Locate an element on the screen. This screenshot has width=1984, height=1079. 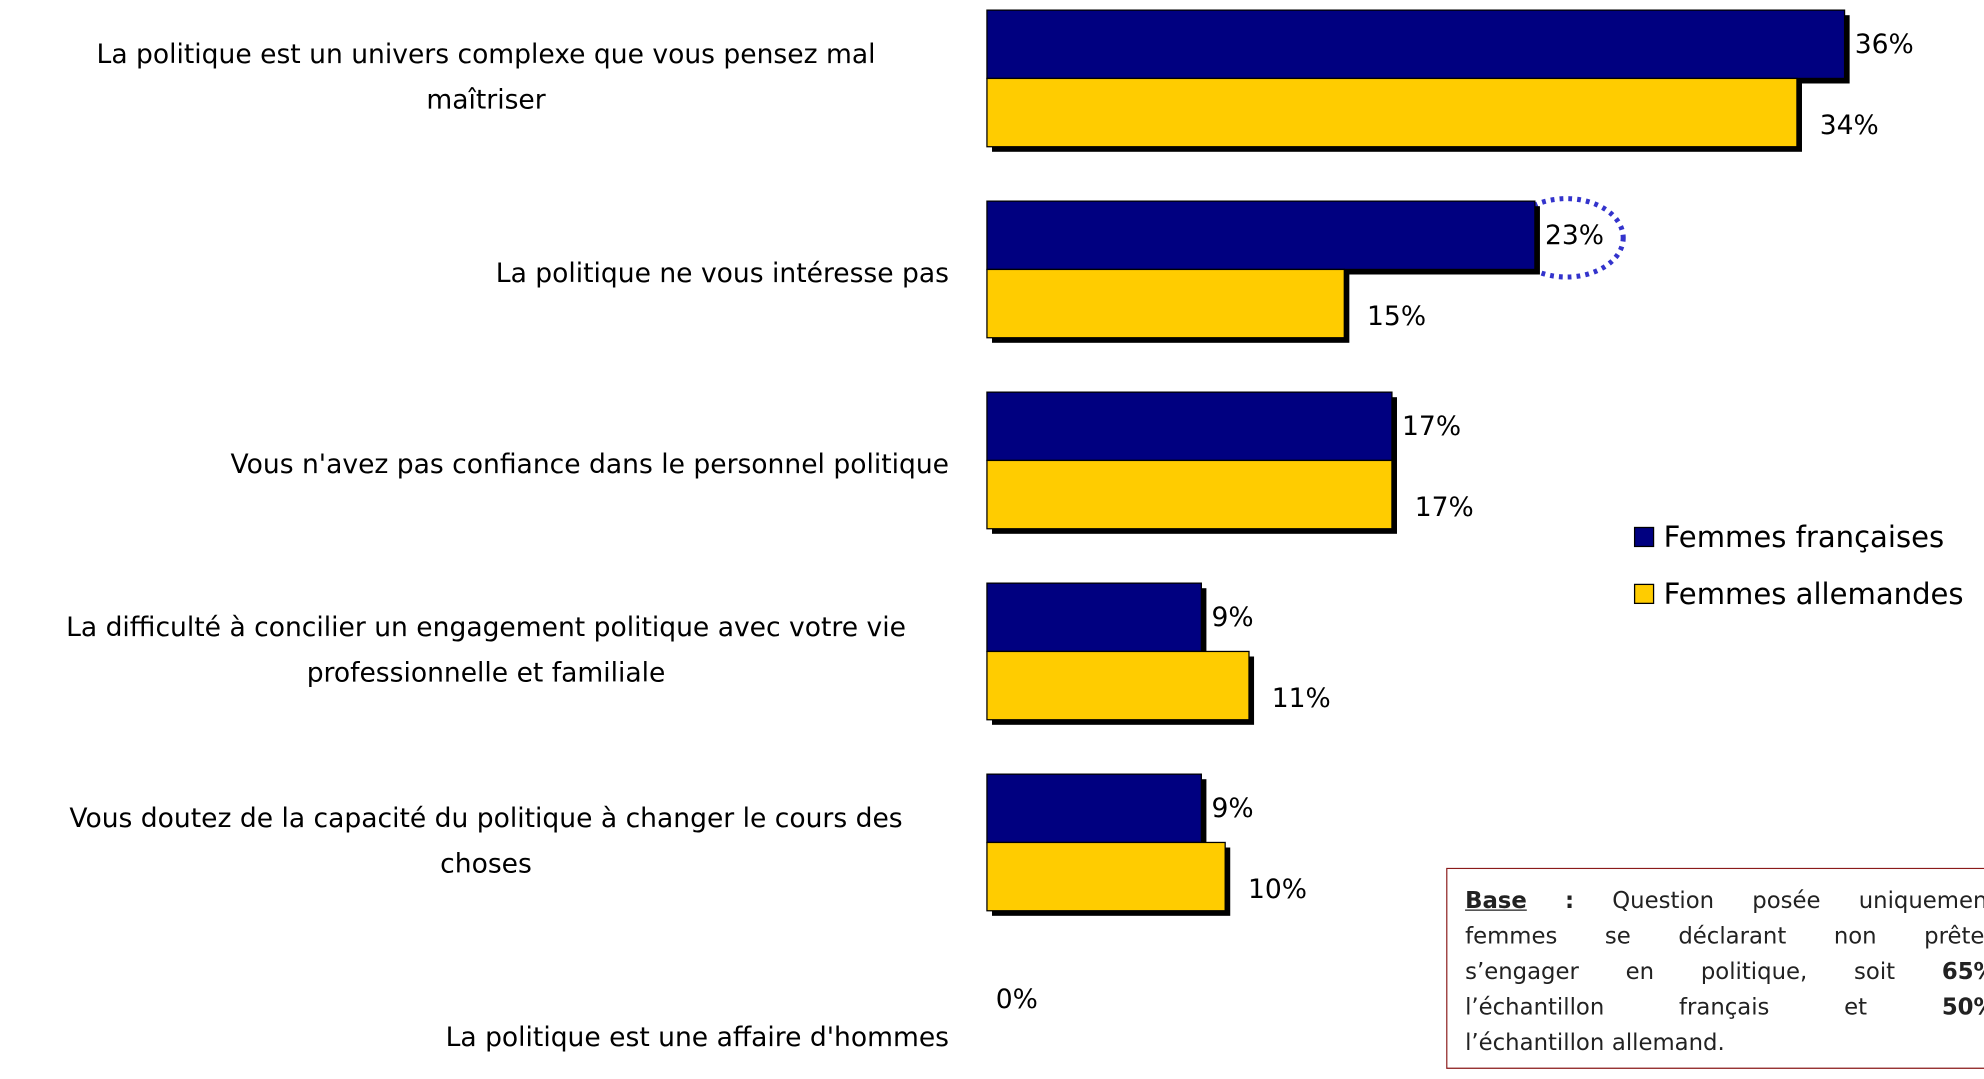
note-text: non is located at coordinates (1855, 936).